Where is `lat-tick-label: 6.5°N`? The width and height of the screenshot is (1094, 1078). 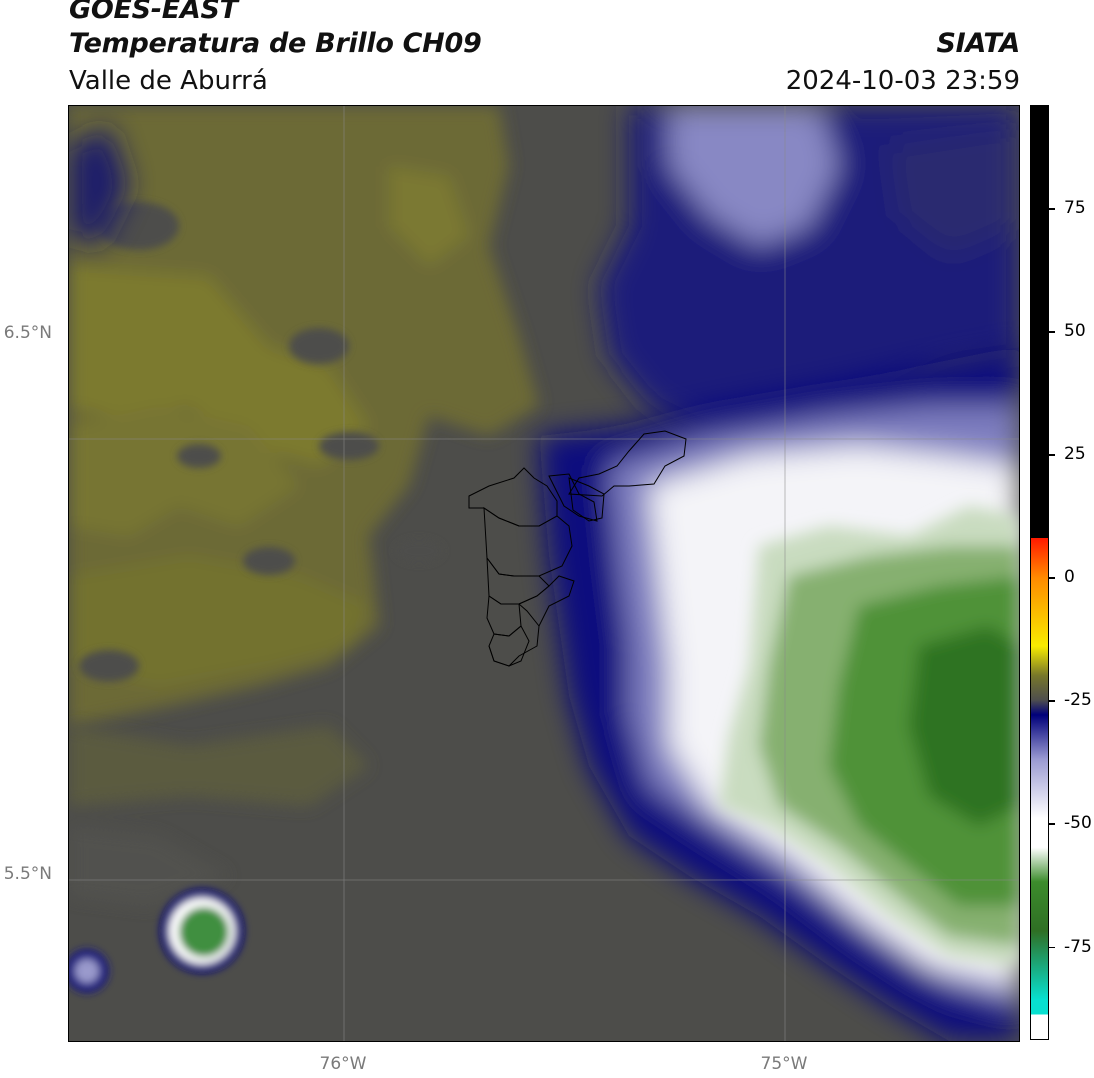 lat-tick-label: 6.5°N is located at coordinates (27, 333).